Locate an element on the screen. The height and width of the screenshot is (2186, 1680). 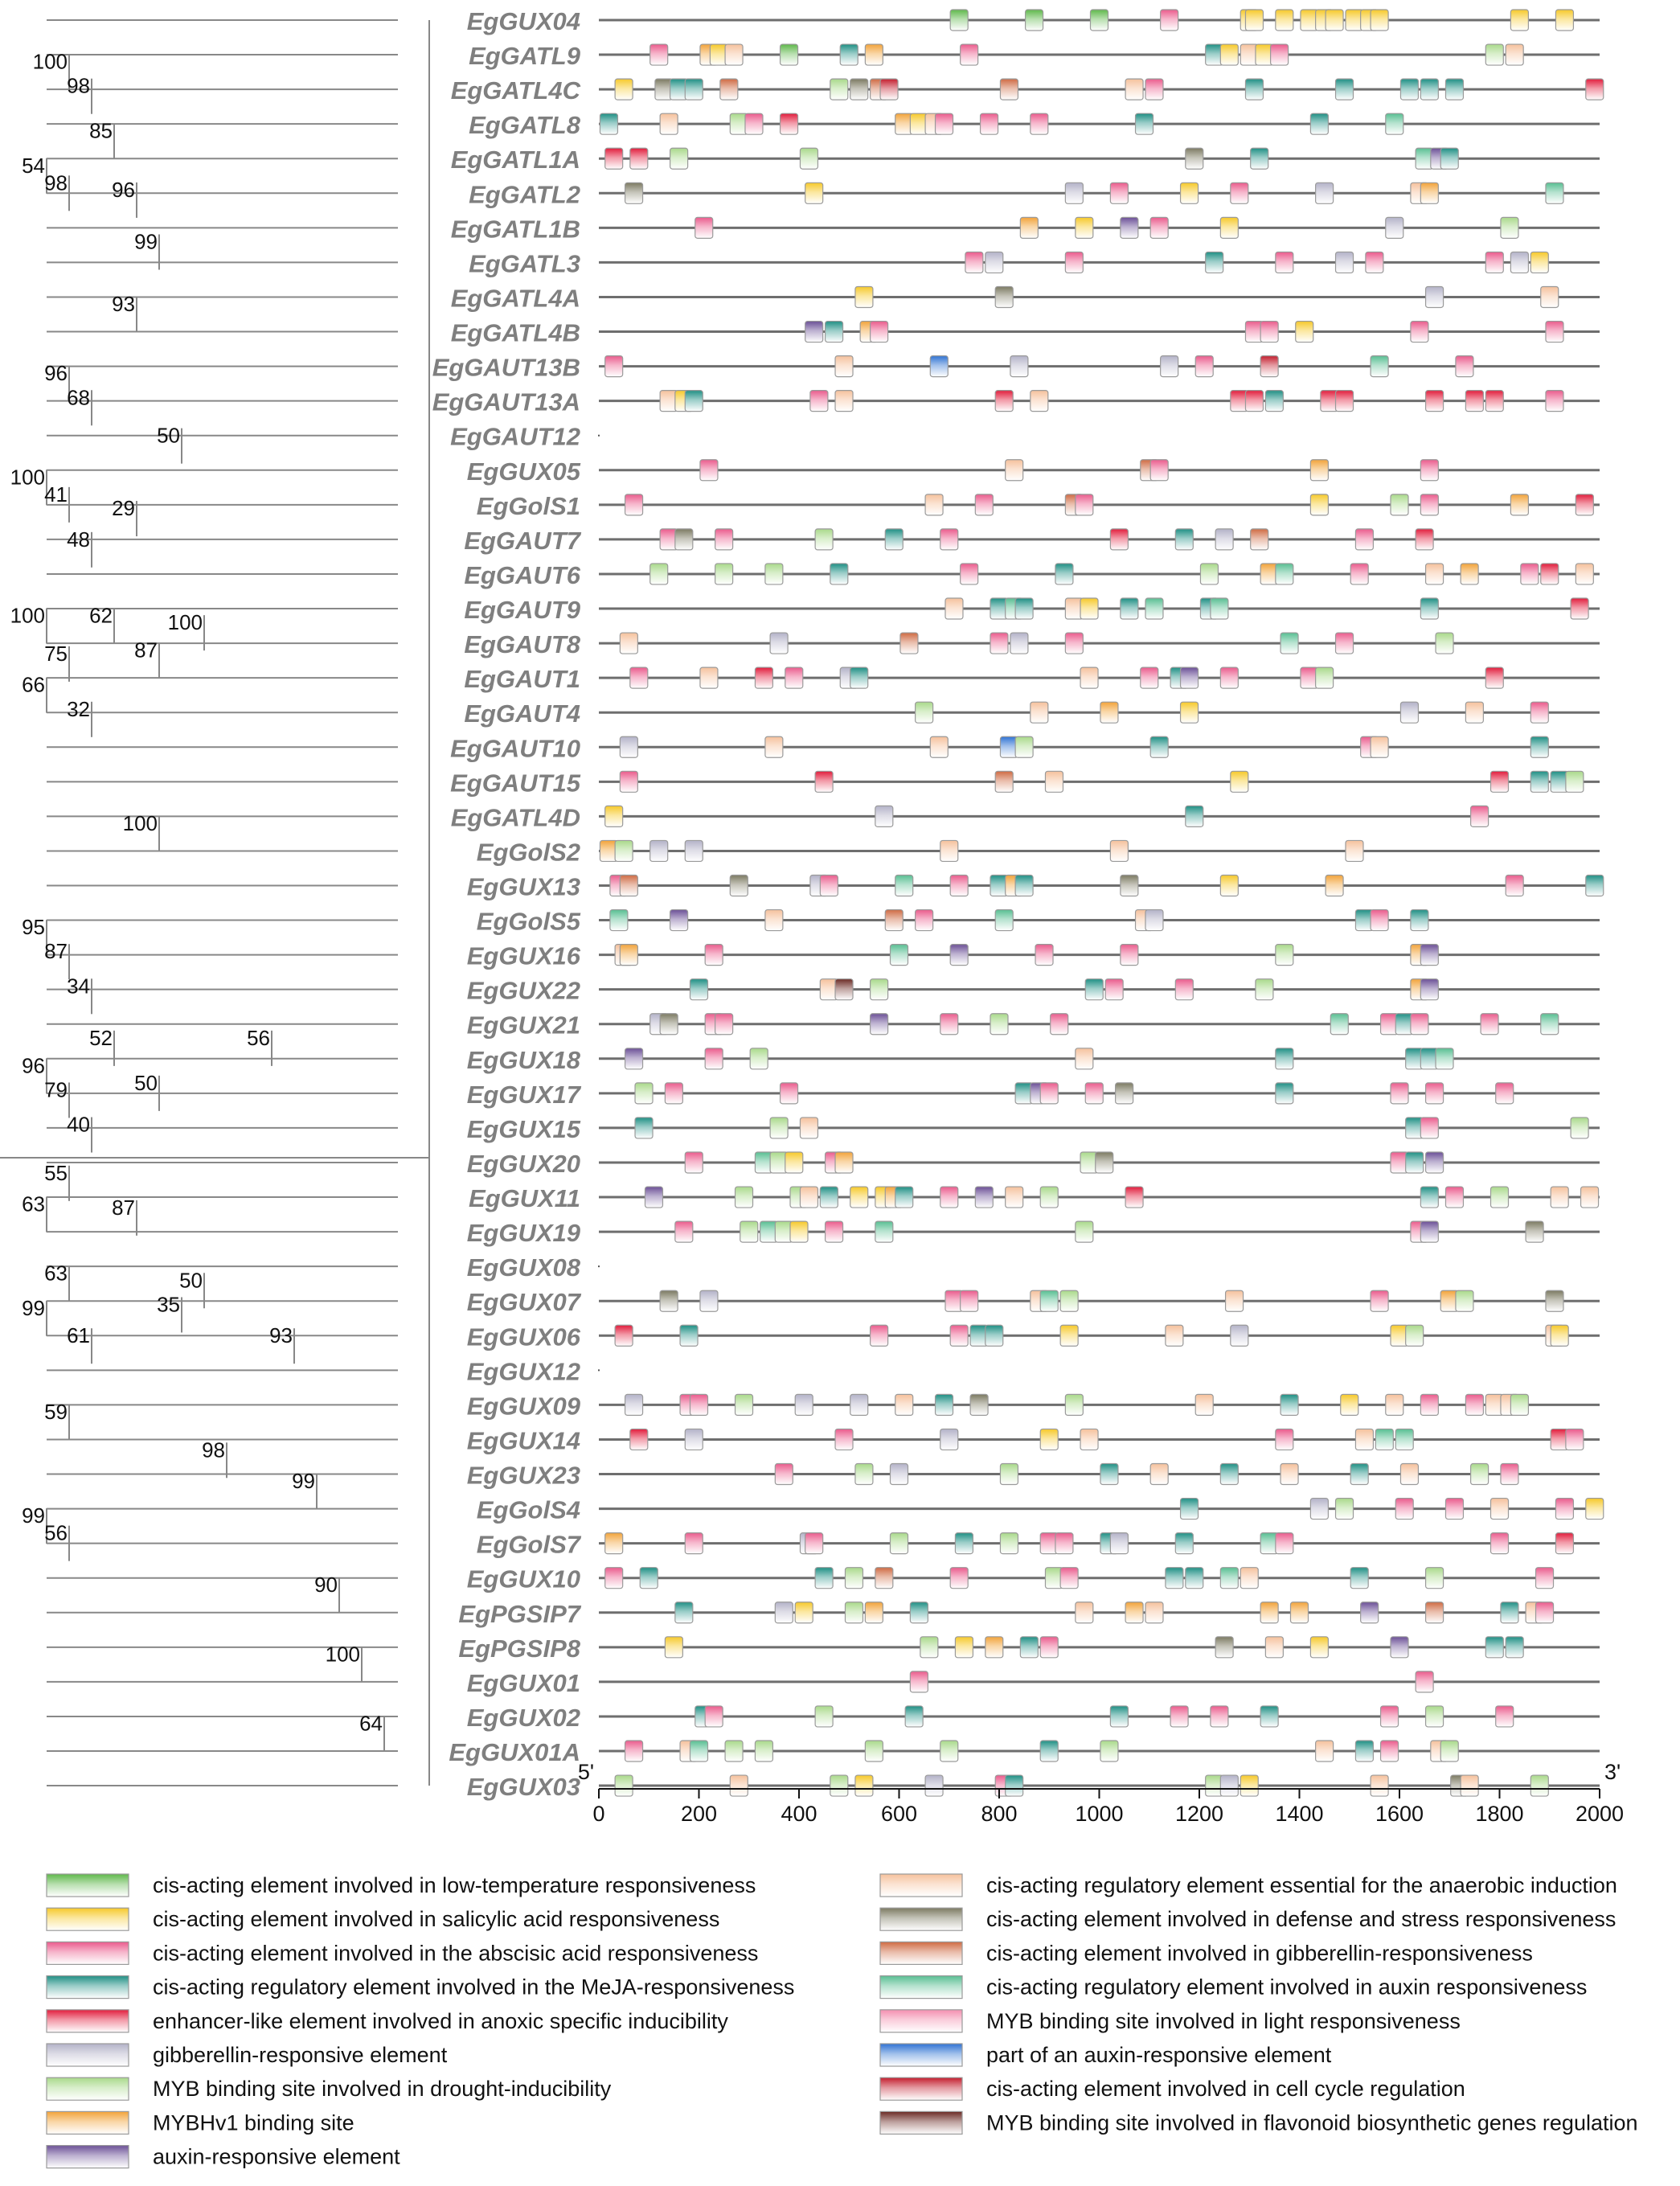
axis-tick-label: 1200 is located at coordinates (1199, 1814).